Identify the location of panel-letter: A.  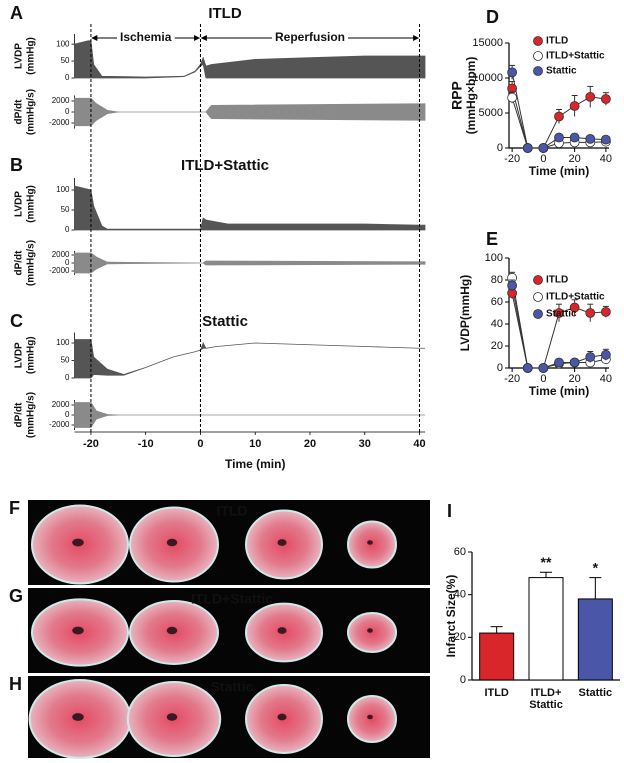
(16, 13).